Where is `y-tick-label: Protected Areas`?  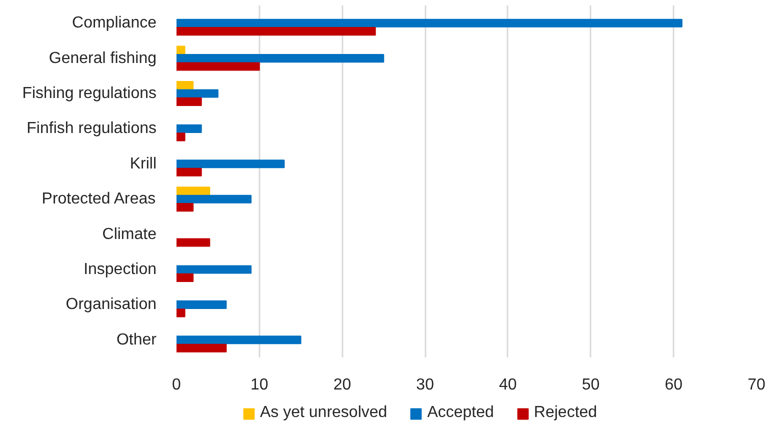
y-tick-label: Protected Areas is located at coordinates (99, 199).